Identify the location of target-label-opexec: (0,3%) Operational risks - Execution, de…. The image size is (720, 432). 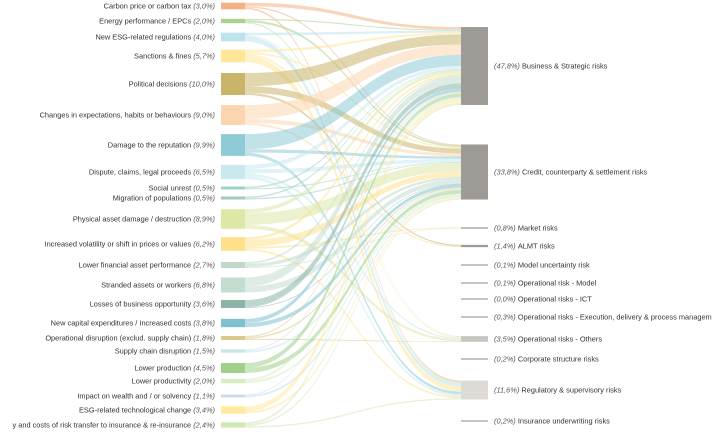
(603, 317).